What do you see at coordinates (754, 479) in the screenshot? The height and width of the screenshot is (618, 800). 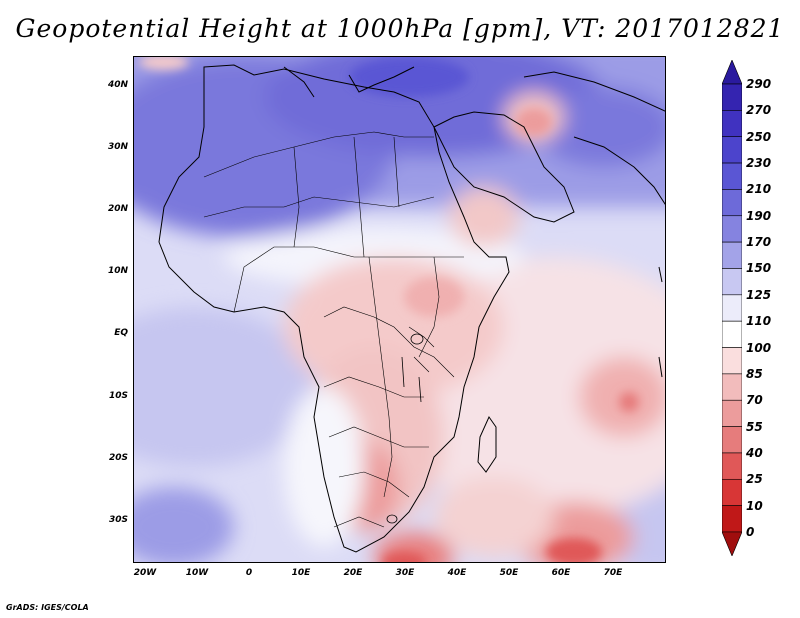 I see `colorbar-label: 25` at bounding box center [754, 479].